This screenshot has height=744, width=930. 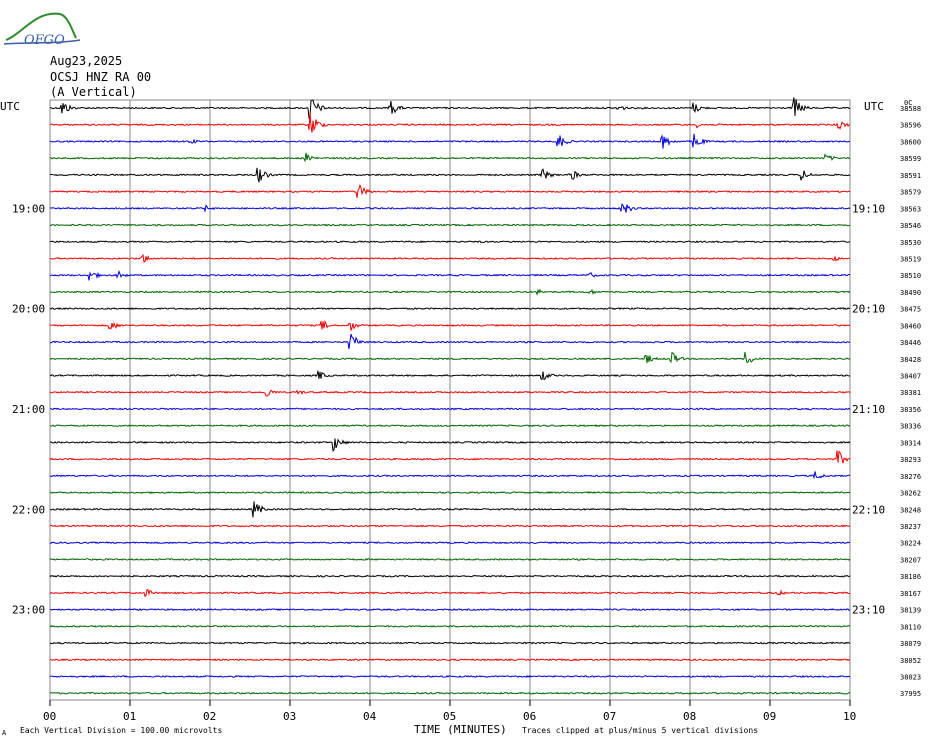 I want to click on trace-offset-label: 38336, so click(x=910, y=427).